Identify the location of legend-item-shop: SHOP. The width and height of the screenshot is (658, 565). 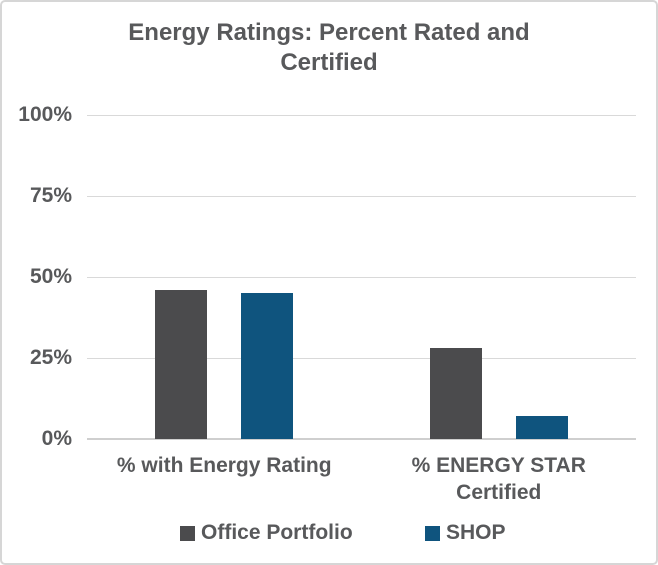
(465, 533).